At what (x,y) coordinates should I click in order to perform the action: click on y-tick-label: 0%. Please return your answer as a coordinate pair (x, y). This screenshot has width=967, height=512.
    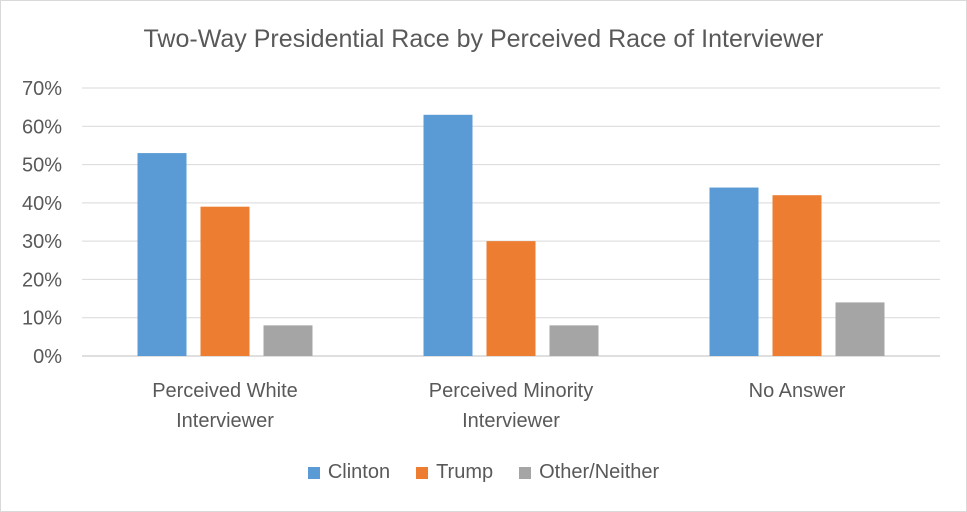
    Looking at the image, I should click on (47, 357).